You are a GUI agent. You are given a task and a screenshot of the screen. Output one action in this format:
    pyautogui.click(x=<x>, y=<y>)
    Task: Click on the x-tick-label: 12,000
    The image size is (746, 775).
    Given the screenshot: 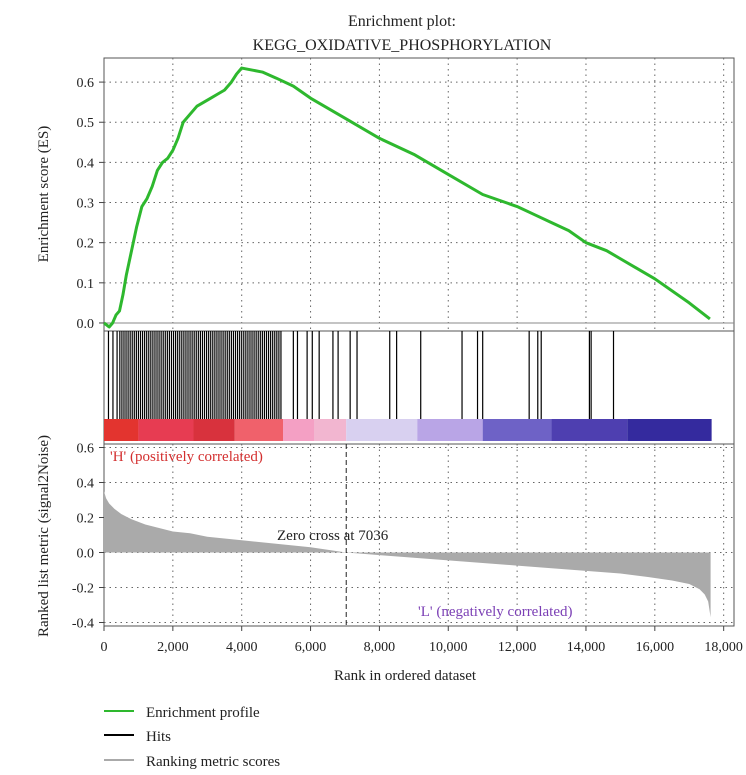 What is the action you would take?
    pyautogui.click(x=517, y=647)
    